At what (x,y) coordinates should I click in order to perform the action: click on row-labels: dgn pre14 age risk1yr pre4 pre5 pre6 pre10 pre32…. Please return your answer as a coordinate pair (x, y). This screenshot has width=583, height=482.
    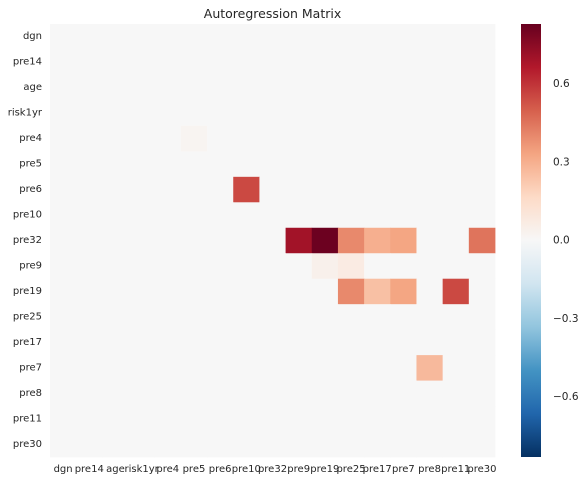
    Looking at the image, I should click on (25, 240).